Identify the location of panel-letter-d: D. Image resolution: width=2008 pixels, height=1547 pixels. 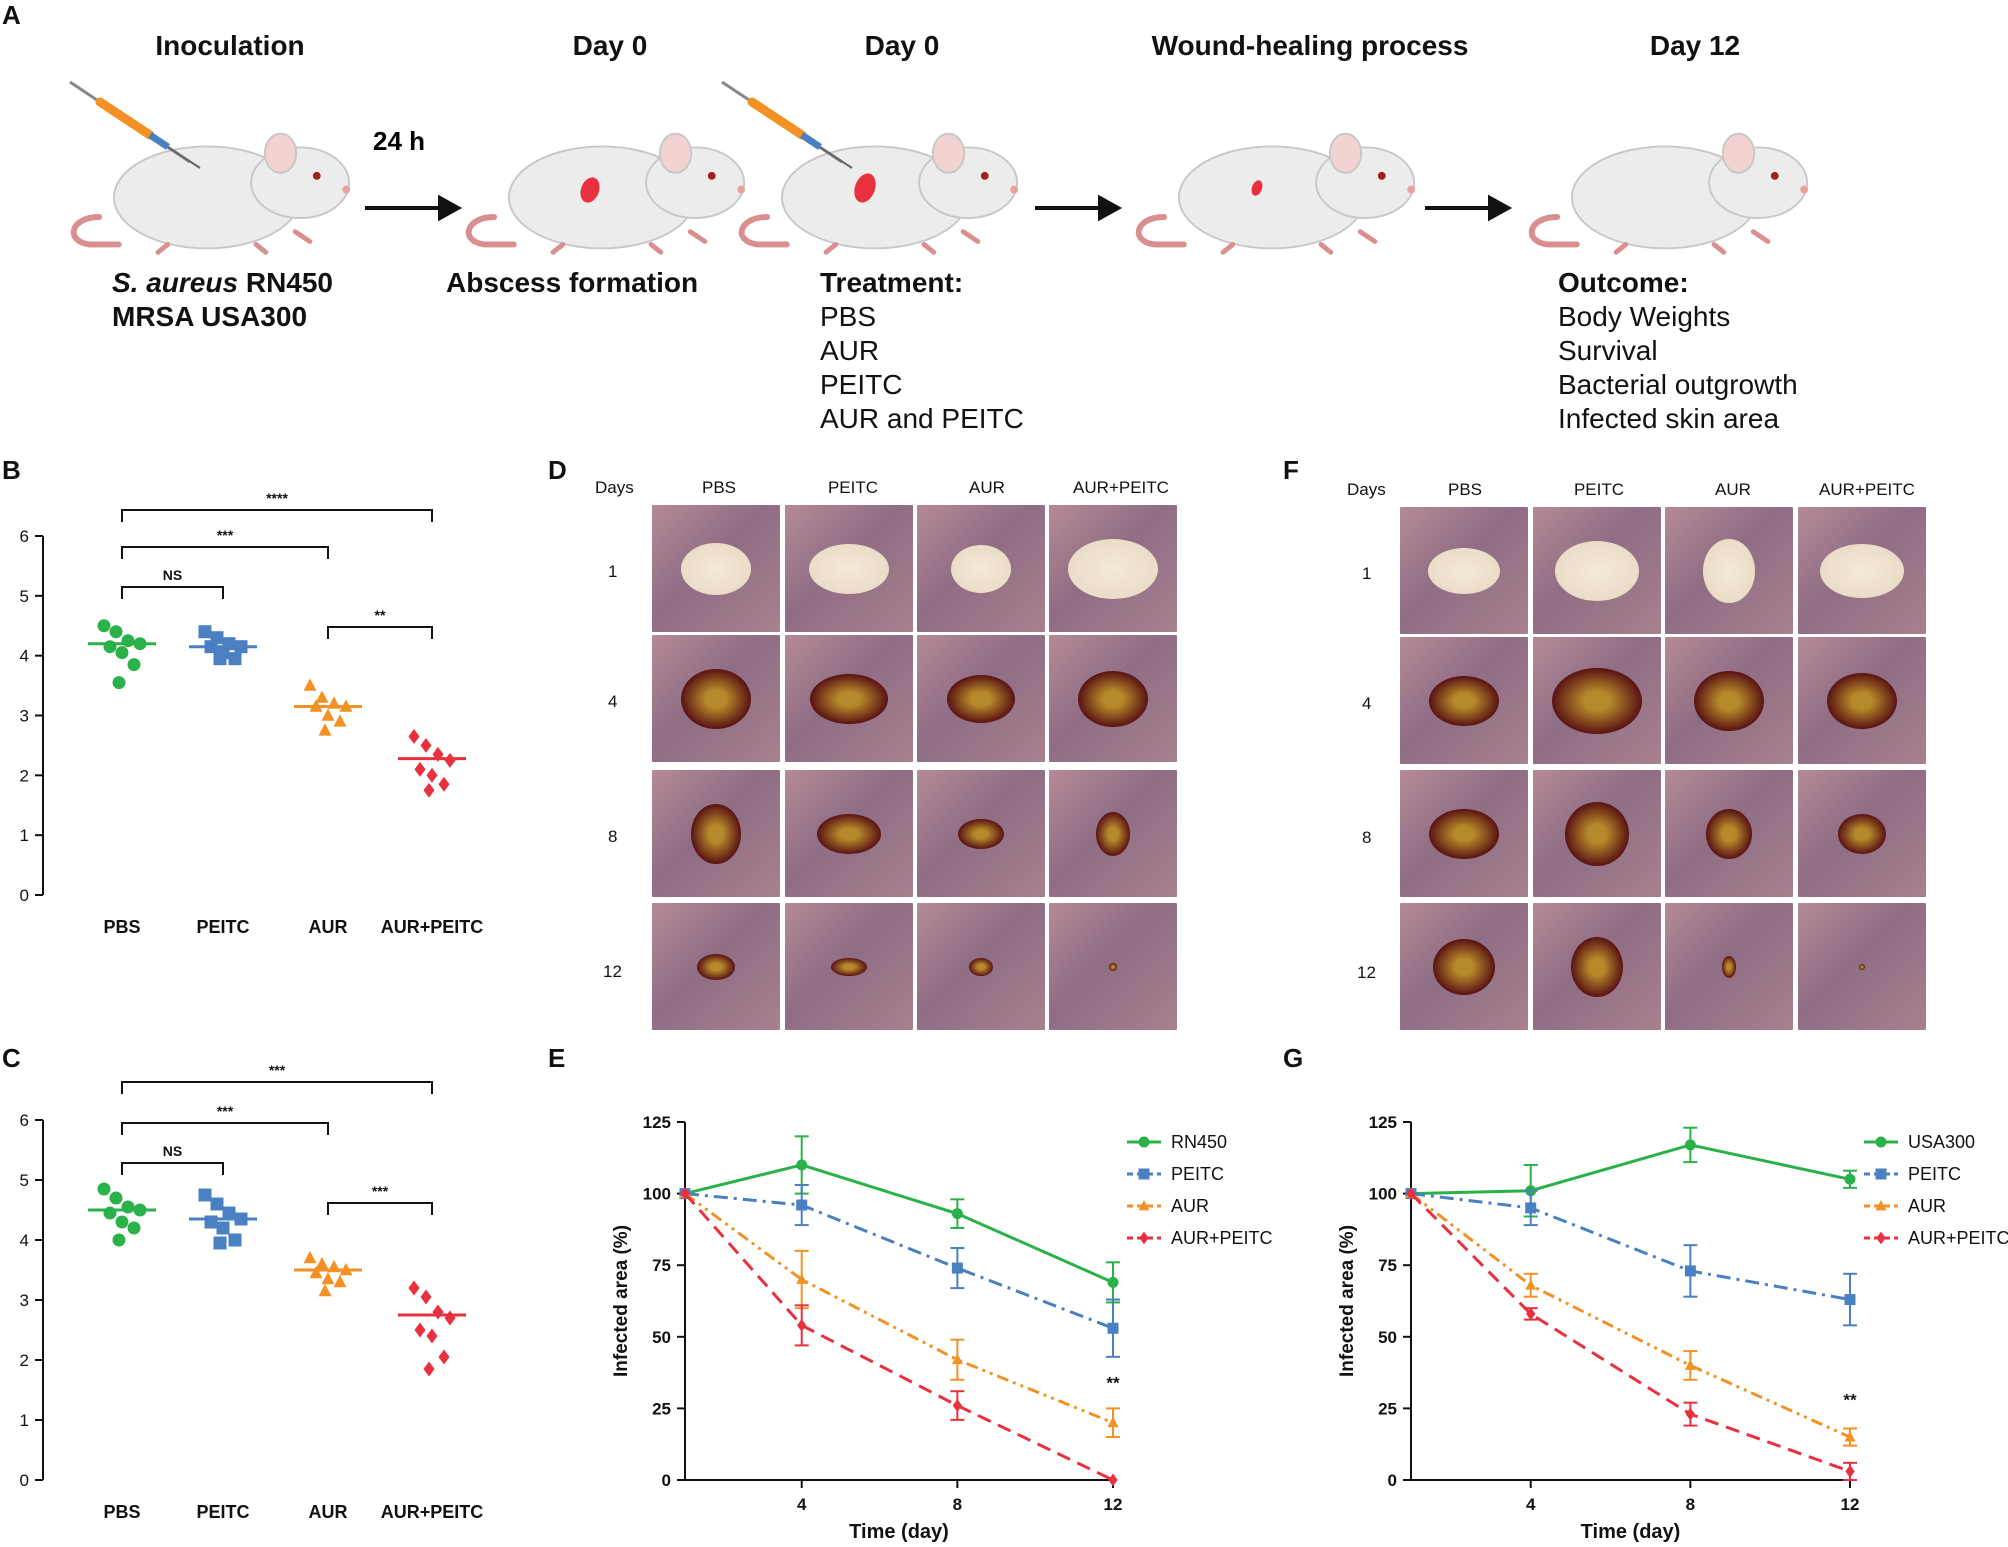
(557, 470).